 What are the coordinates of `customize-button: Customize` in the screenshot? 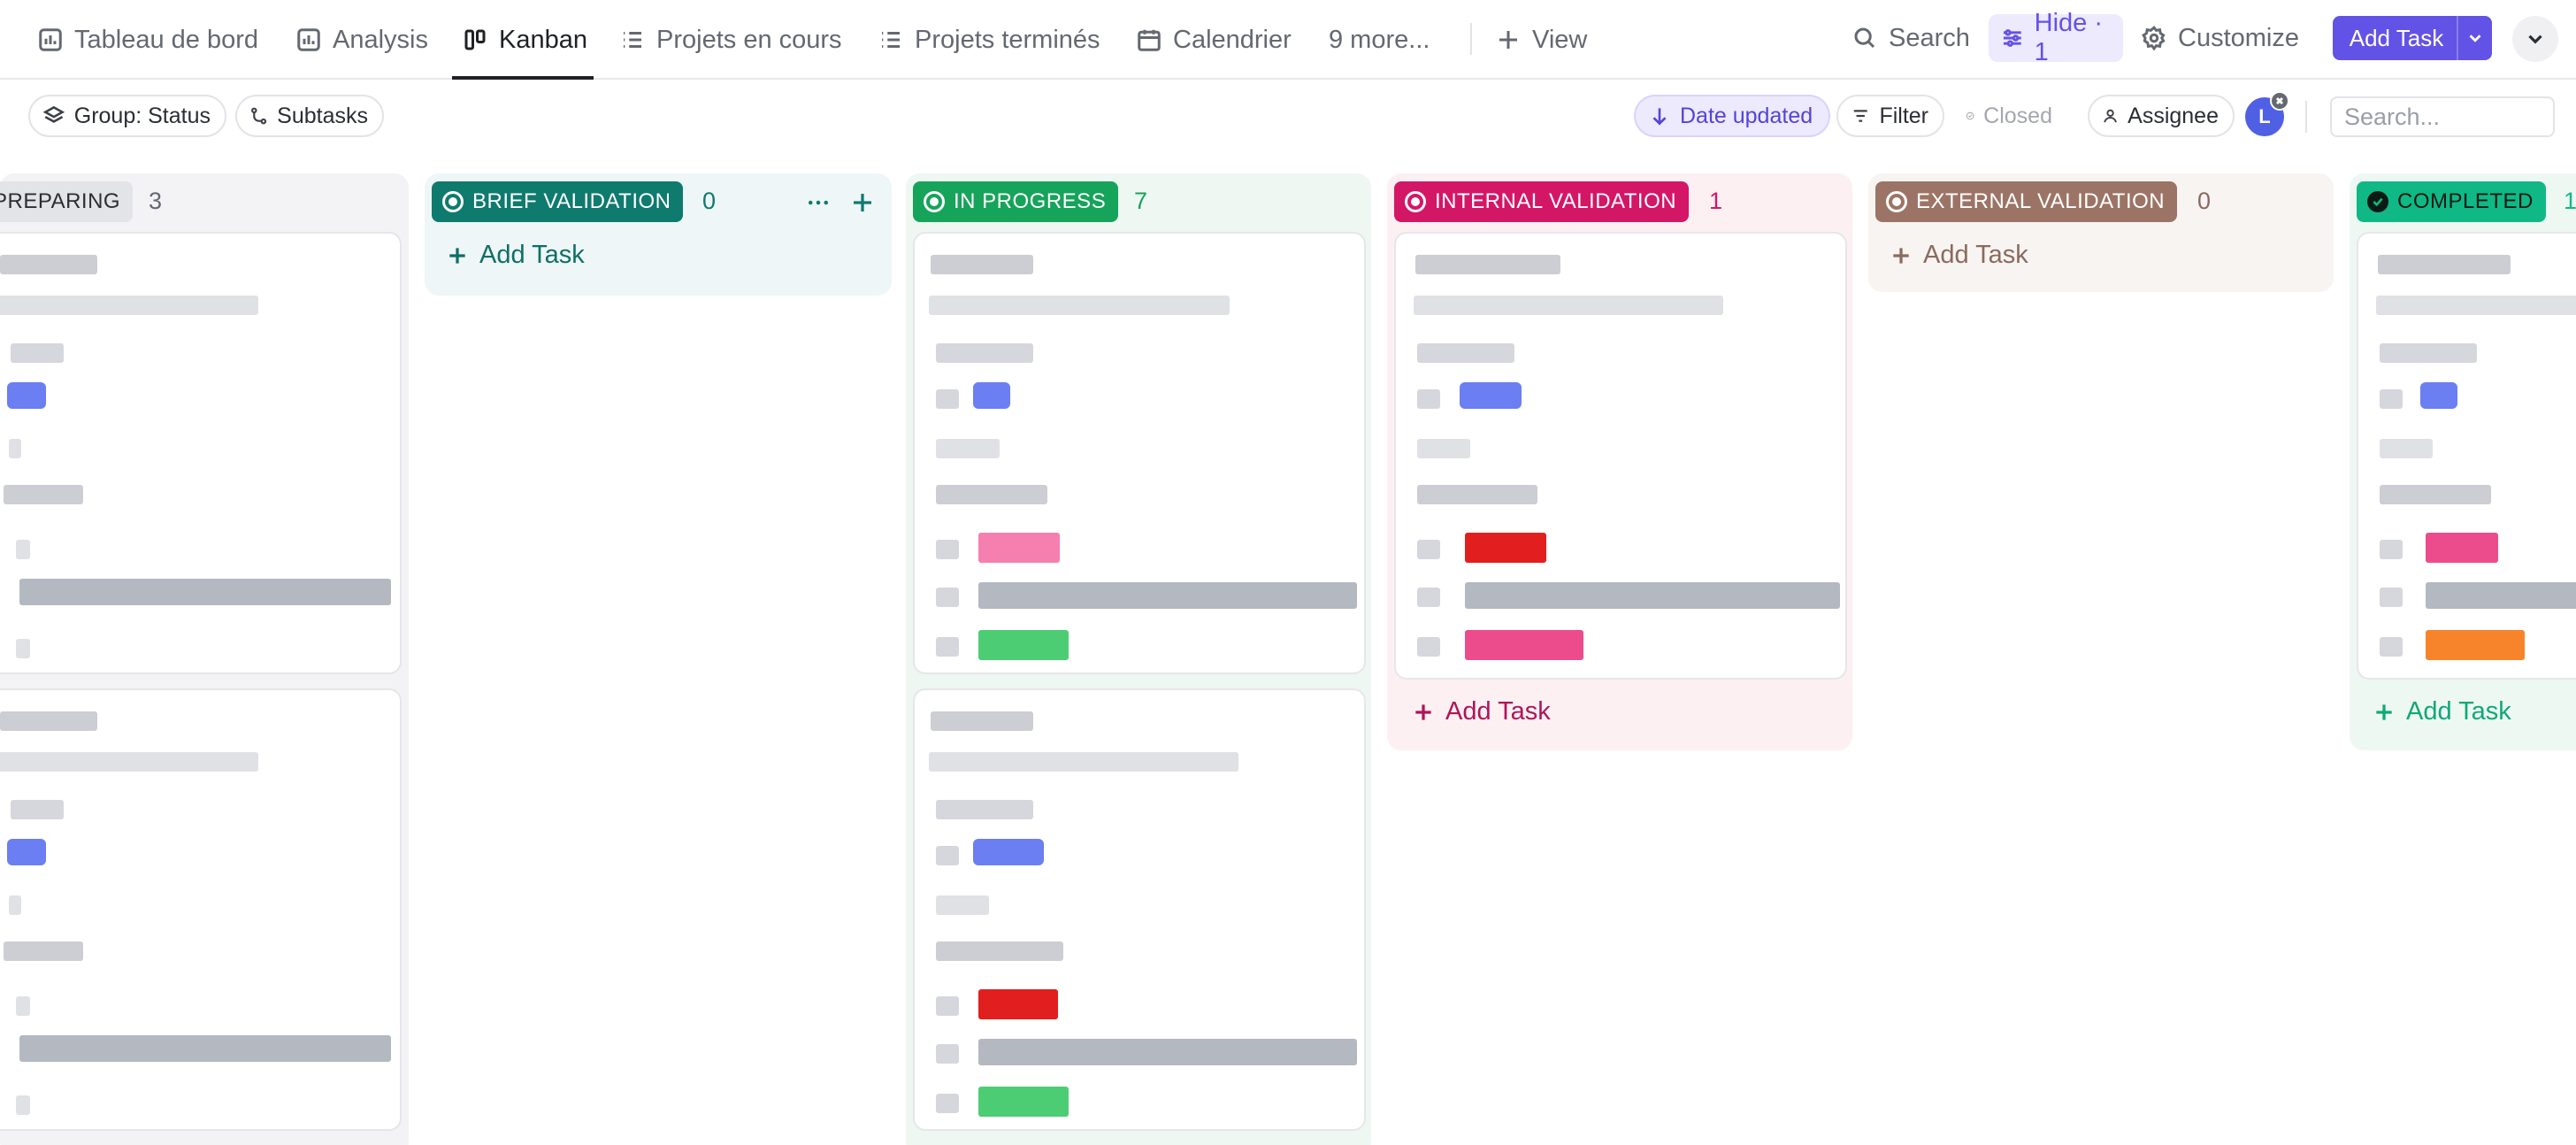 It's located at (2220, 38).